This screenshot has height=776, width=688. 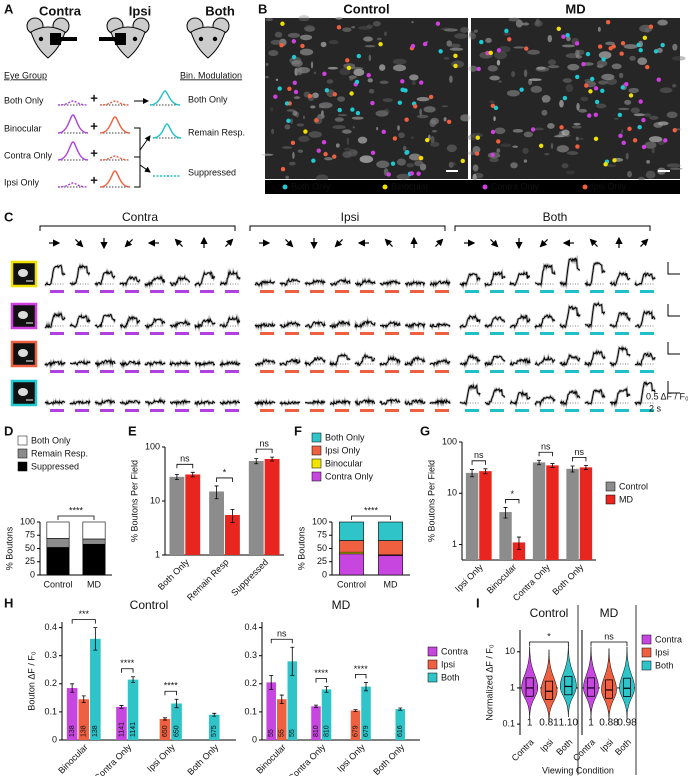 I want to click on panel-label: A, so click(x=9, y=8).